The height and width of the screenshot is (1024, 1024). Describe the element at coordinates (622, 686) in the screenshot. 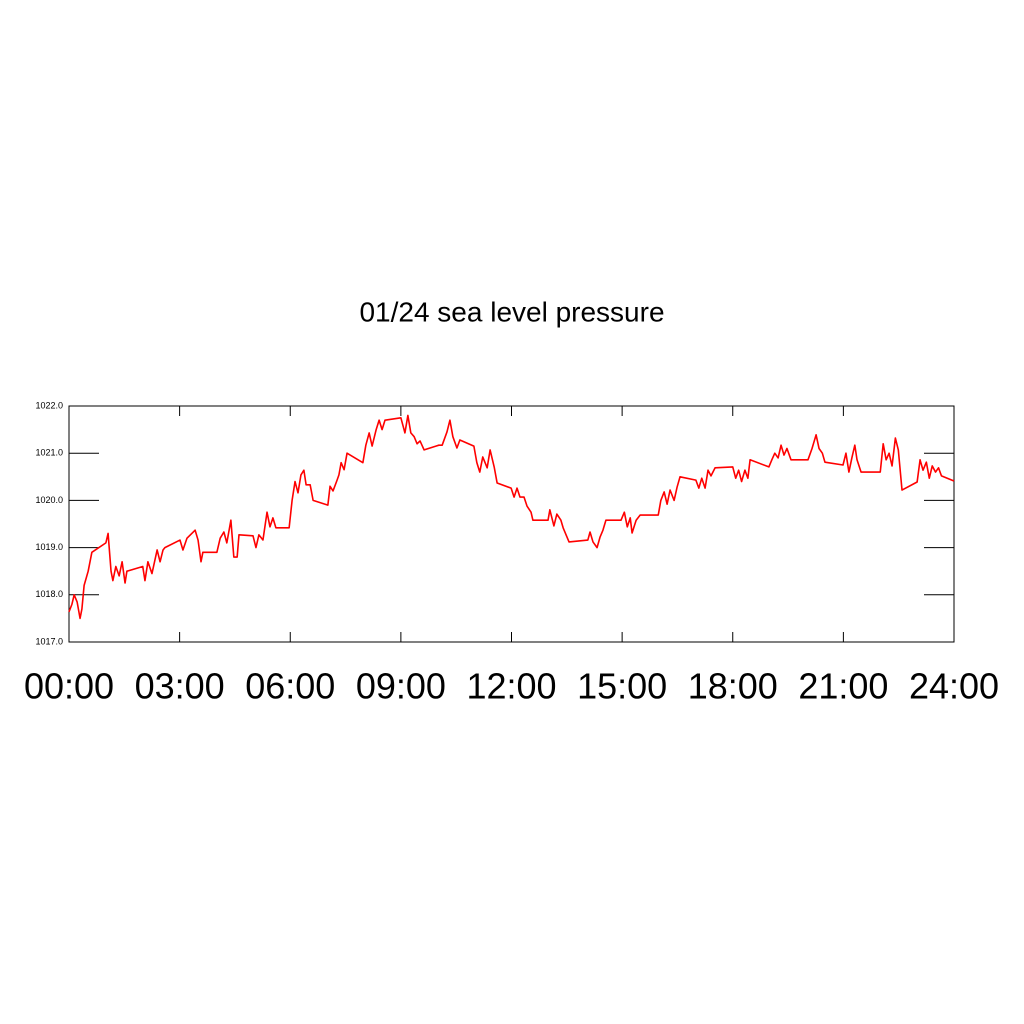

I see `x-tick-label: 15:00` at that location.